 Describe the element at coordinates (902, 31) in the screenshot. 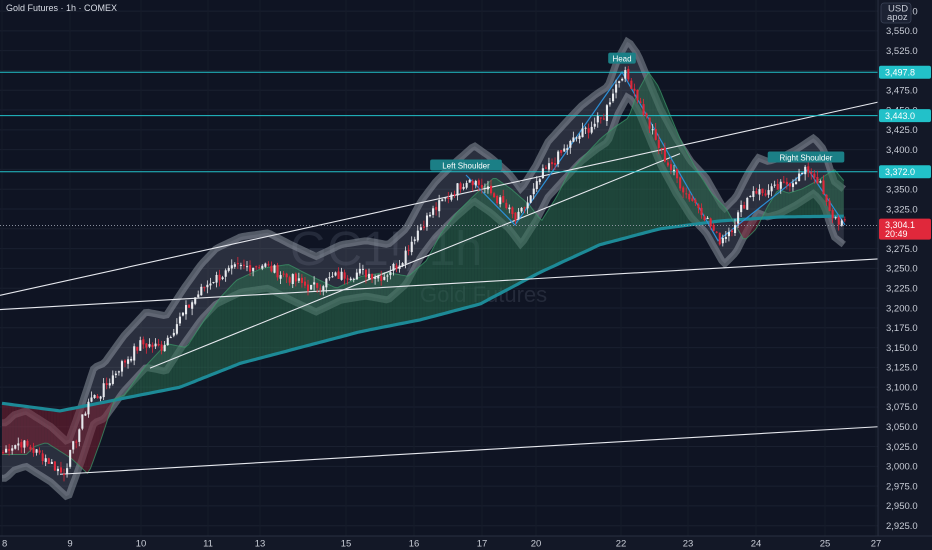

I see `y-tick-label: 3,550.0` at that location.